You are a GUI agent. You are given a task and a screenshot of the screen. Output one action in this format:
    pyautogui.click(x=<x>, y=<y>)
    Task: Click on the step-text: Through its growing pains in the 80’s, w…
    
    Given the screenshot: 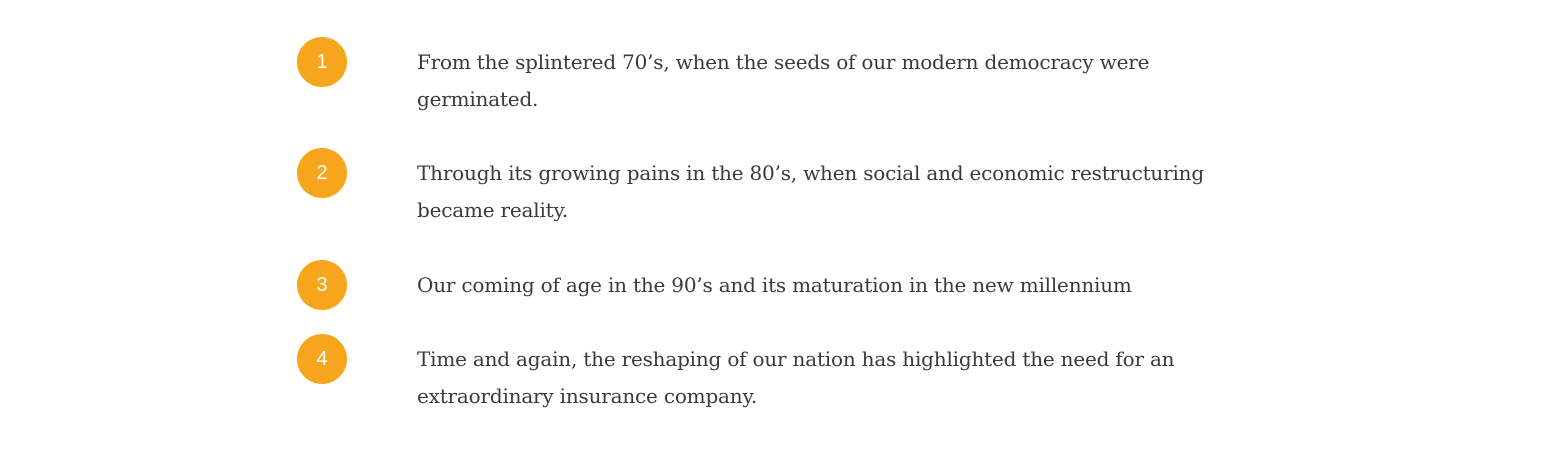 What is the action you would take?
    pyautogui.click(x=810, y=191)
    